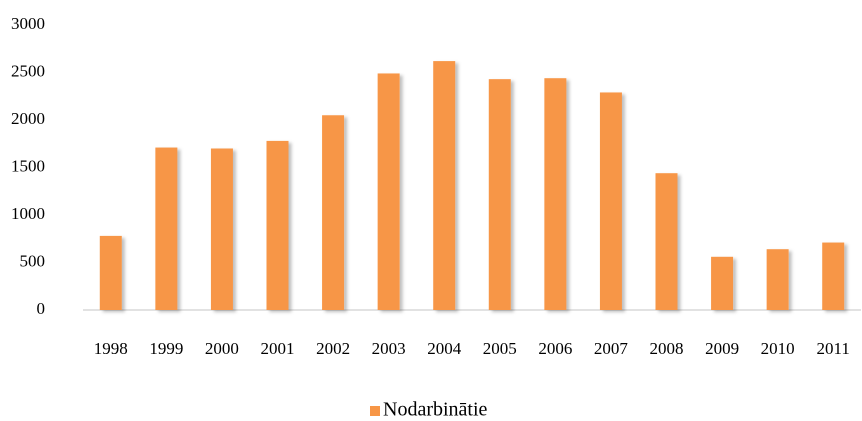  What do you see at coordinates (41, 308) in the screenshot?
I see `y-tick-label: 0` at bounding box center [41, 308].